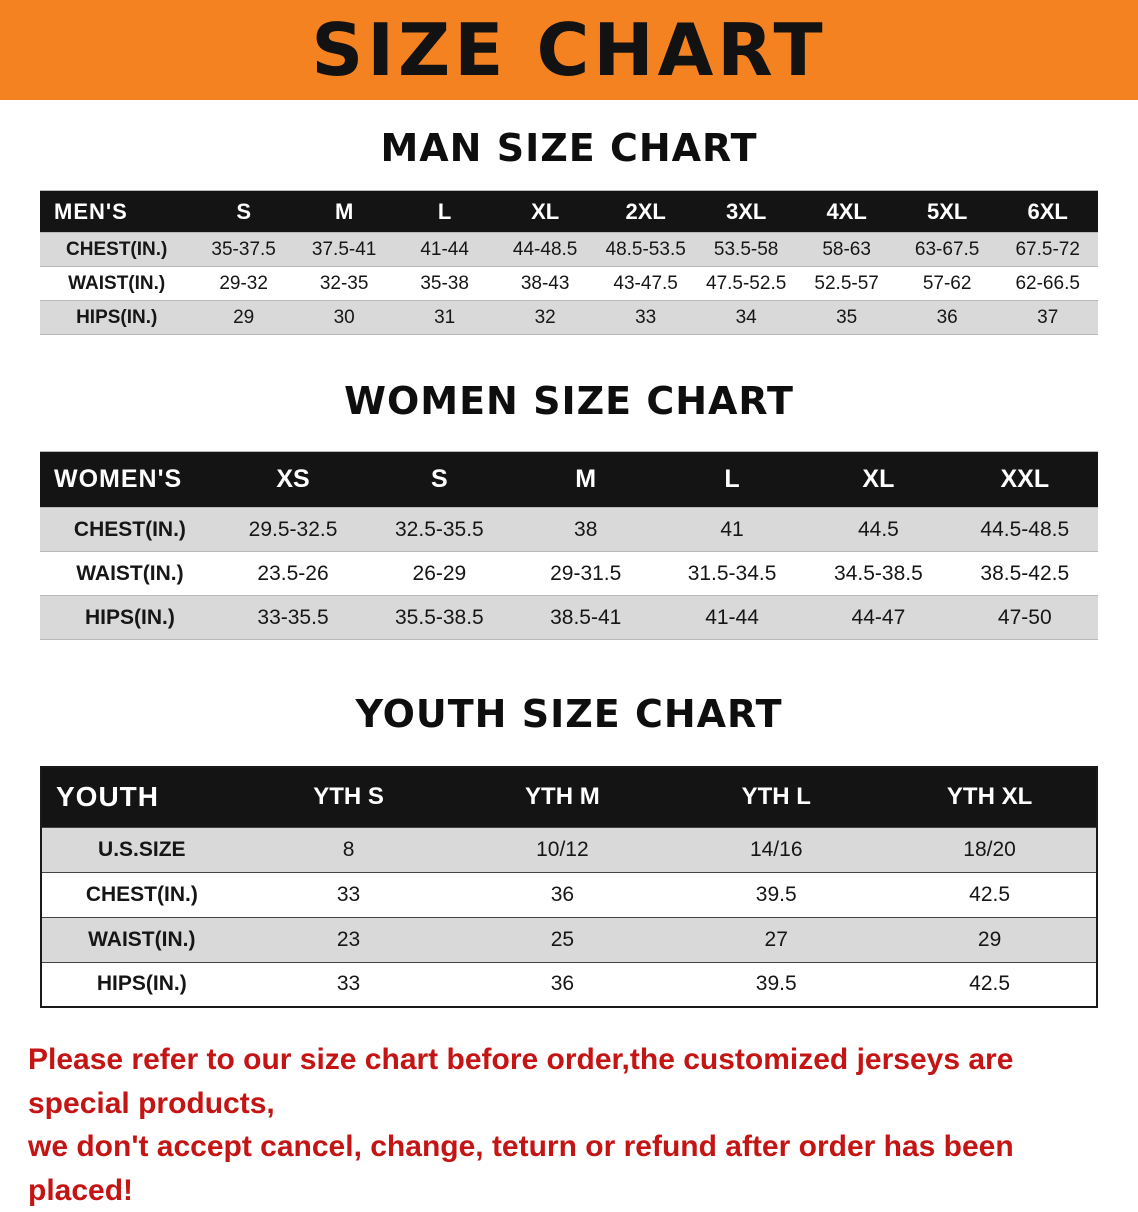 This screenshot has height=1212, width=1138. I want to click on table-row: CHEST(IN.) 33 36 39.5 42.5, so click(569, 894).